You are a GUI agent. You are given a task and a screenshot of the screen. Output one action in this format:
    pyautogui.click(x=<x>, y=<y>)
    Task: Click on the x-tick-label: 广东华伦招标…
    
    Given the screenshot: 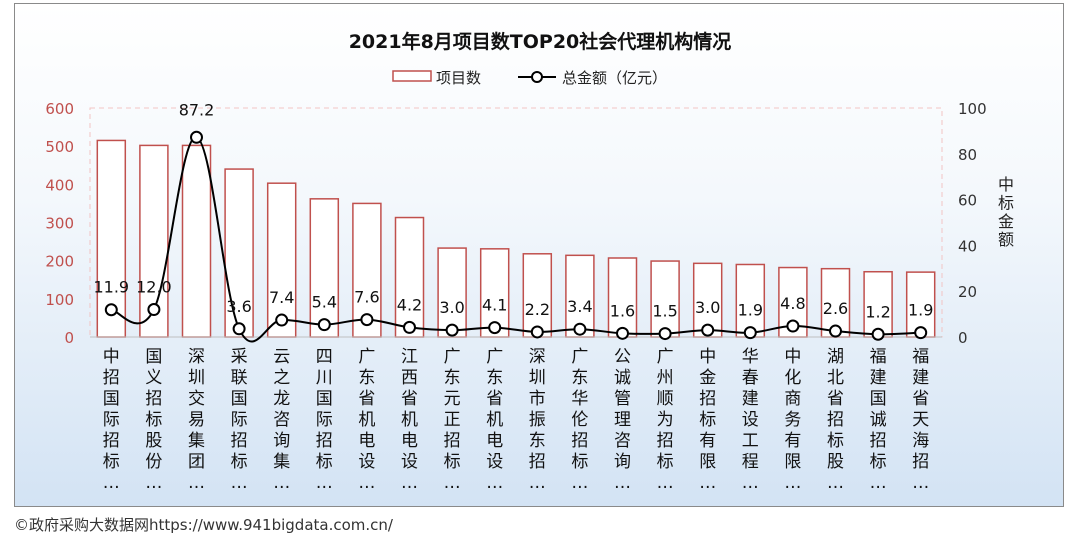 What is the action you would take?
    pyautogui.click(x=579, y=420)
    